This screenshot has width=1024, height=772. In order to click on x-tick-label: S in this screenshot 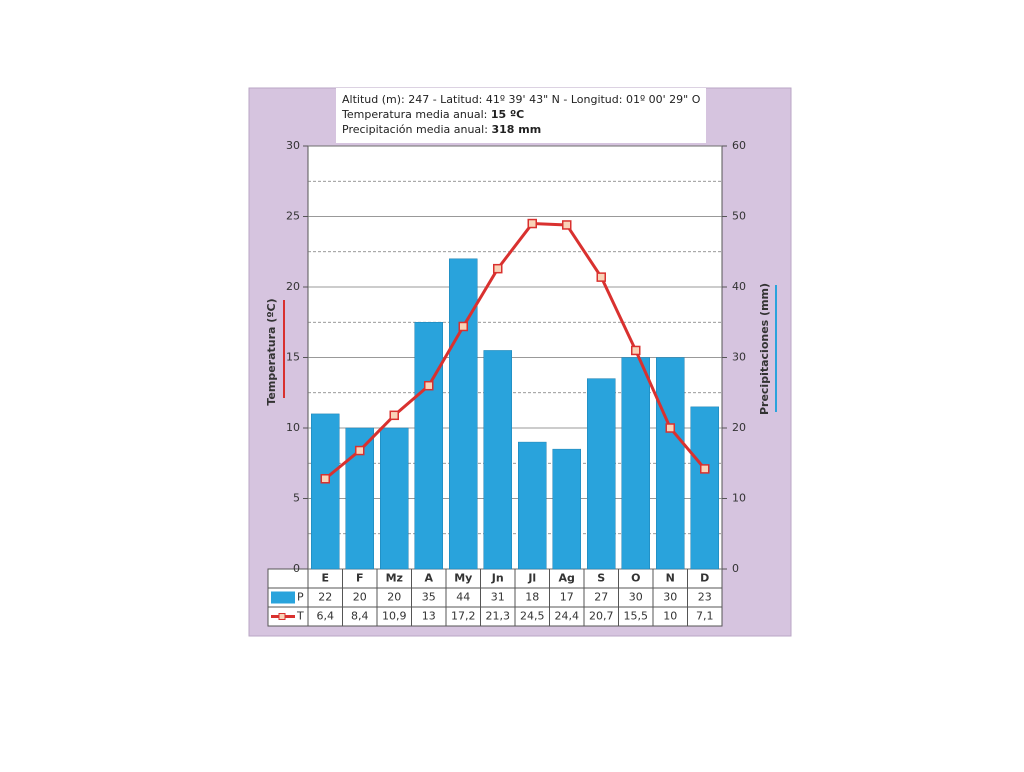, I will do `click(601, 578)`.